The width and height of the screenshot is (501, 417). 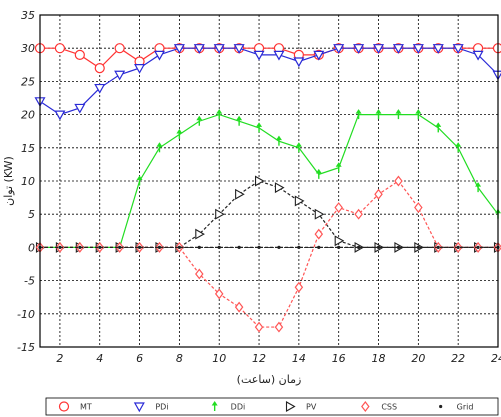 What do you see at coordinates (179, 358) in the screenshot?
I see `x-tick-label: 8` at bounding box center [179, 358].